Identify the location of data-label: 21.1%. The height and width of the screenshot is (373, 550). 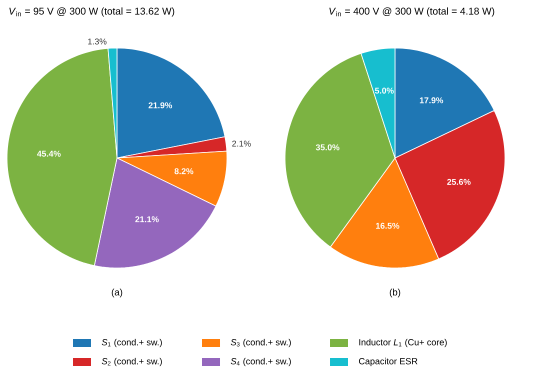
(147, 219).